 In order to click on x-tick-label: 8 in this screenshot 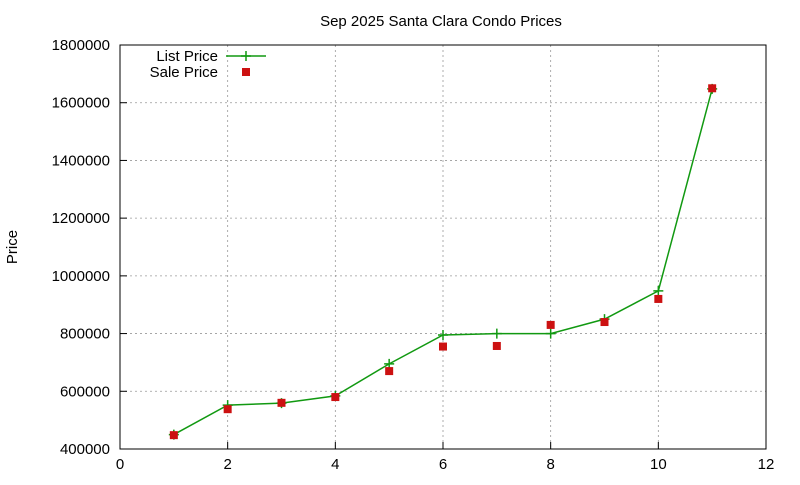, I will do `click(550, 464)`.